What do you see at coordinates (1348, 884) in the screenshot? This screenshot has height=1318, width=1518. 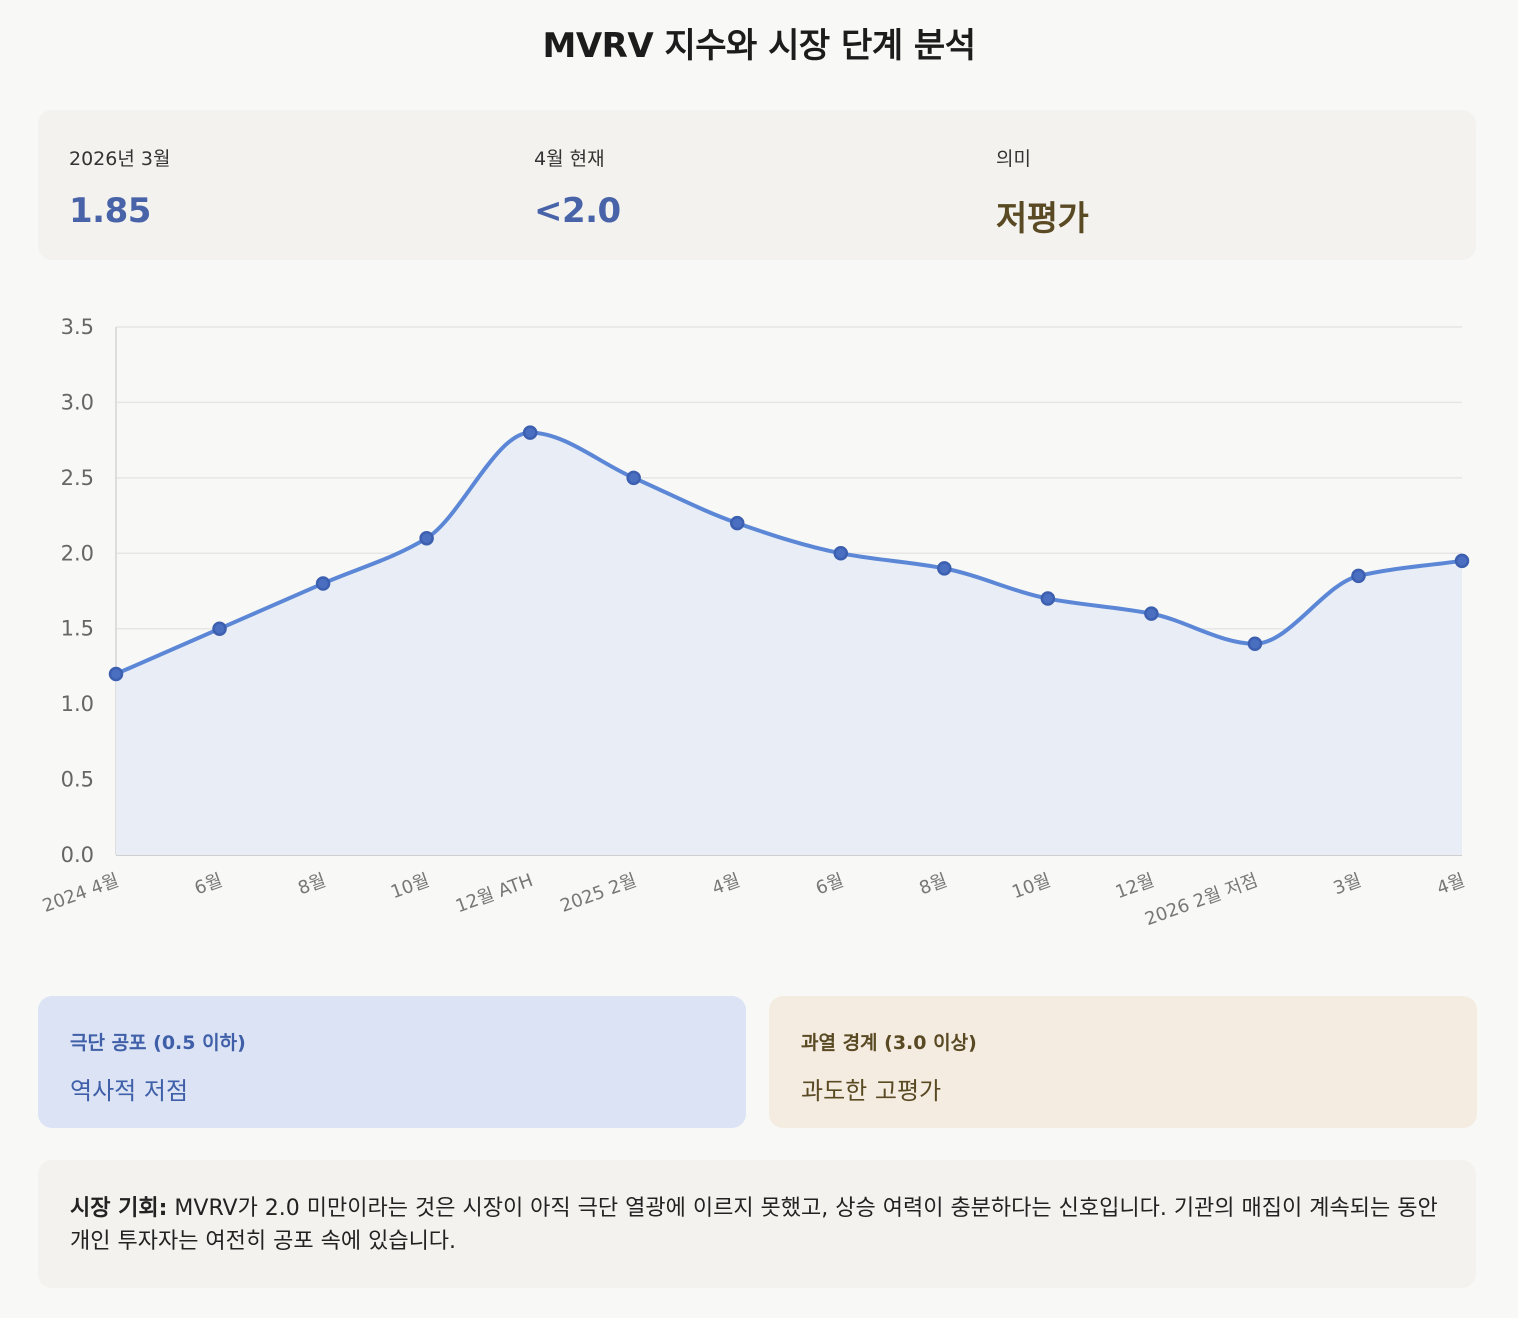 I see `x-tick-label: 3월` at bounding box center [1348, 884].